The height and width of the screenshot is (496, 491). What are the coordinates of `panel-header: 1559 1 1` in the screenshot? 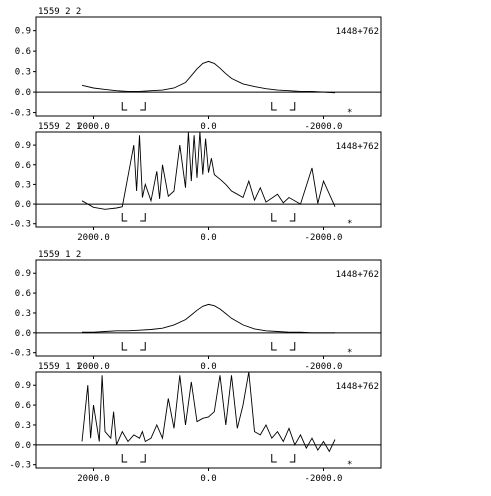 It's located at (59, 367).